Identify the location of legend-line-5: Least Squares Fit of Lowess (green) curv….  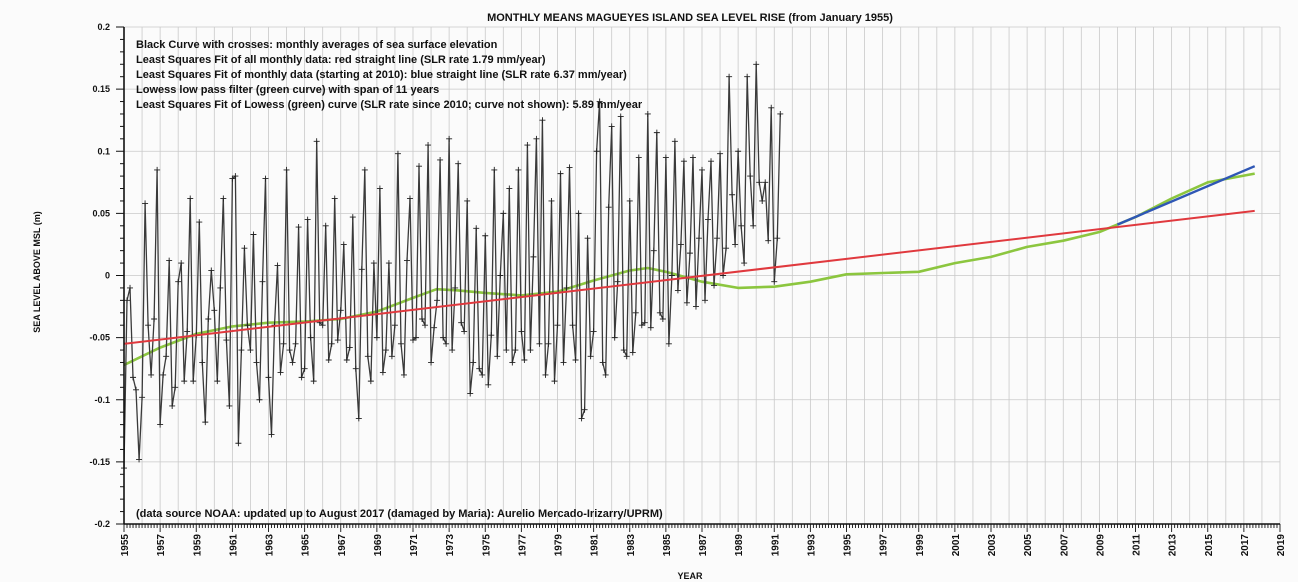
(389, 105).